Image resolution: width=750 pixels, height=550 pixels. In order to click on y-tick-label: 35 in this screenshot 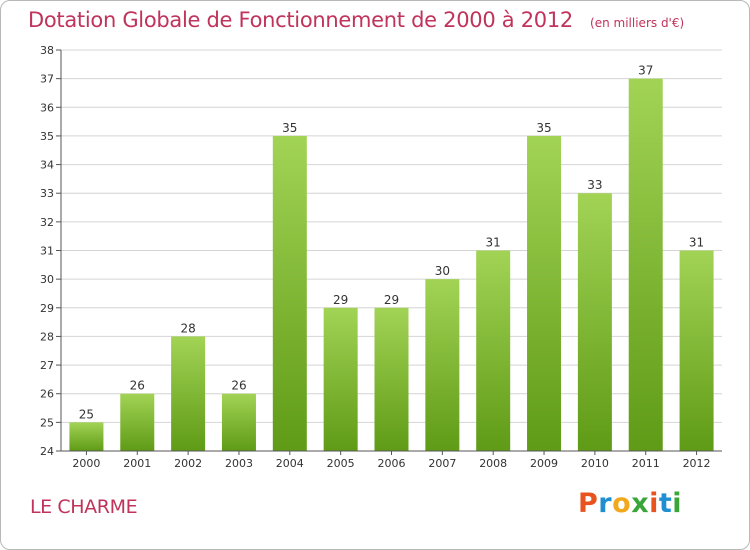, I will do `click(47, 136)`.